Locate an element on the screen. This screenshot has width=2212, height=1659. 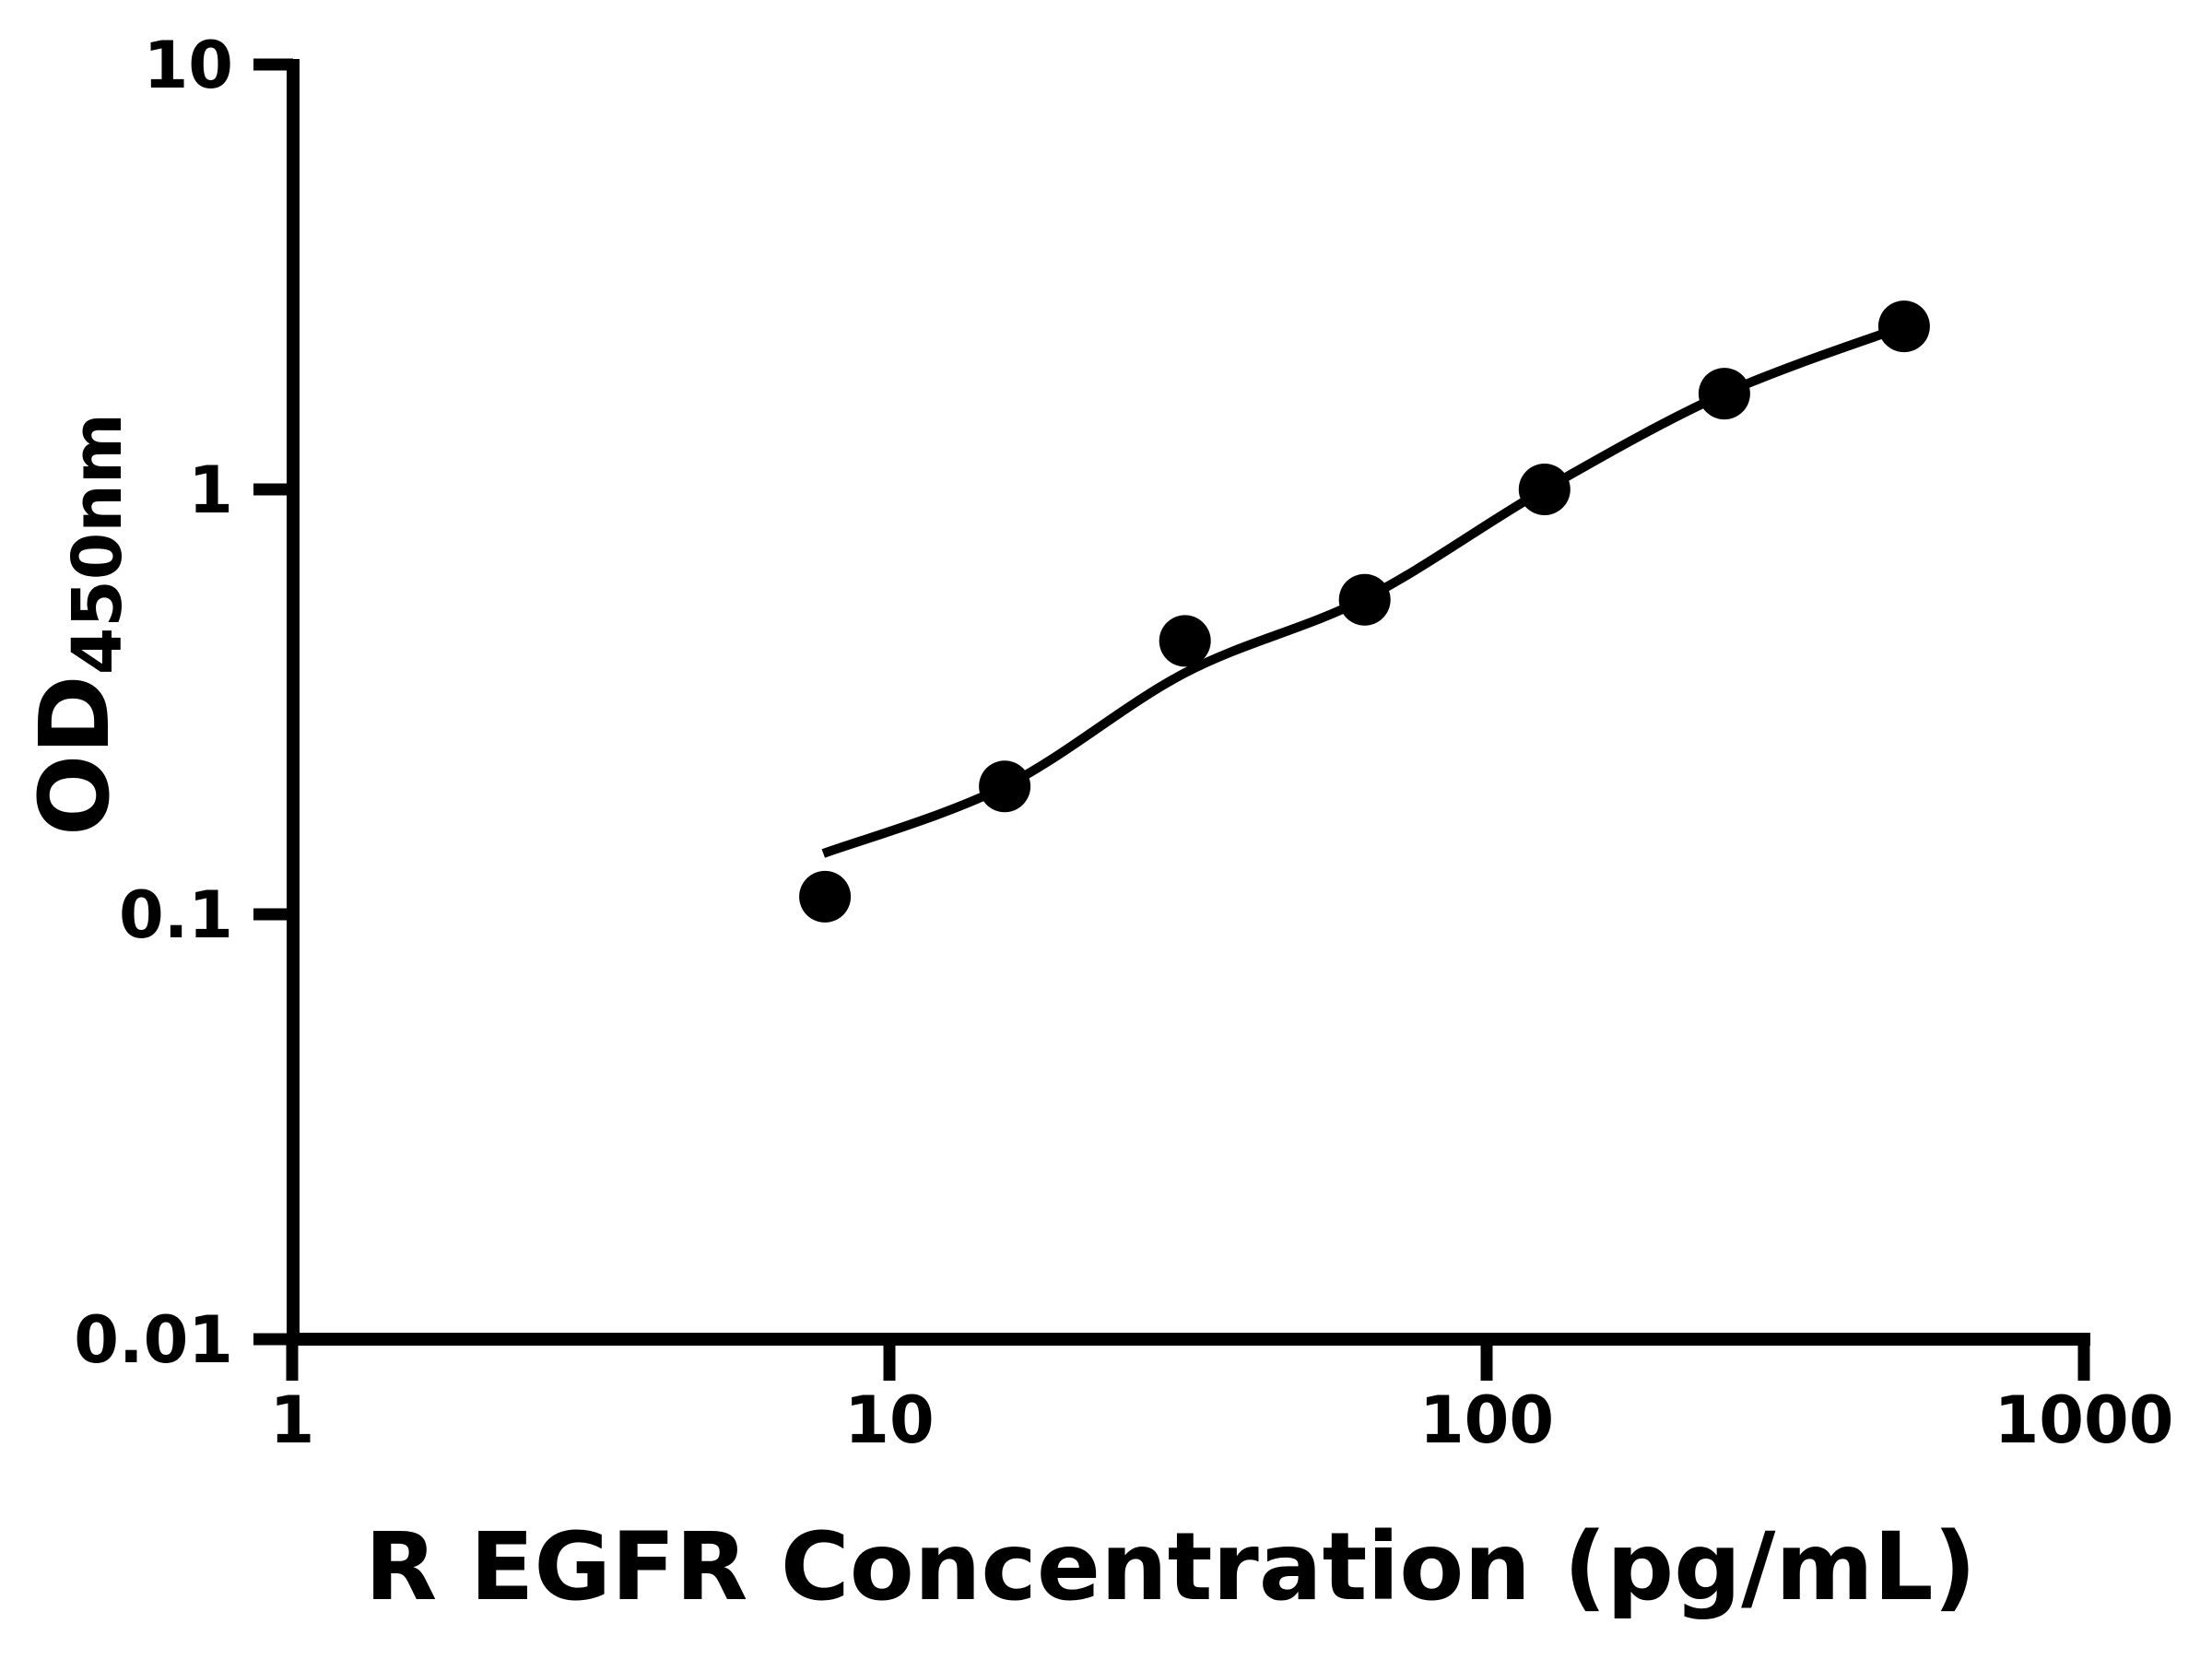
y-axis-title-main: OD is located at coordinates (74, 755).